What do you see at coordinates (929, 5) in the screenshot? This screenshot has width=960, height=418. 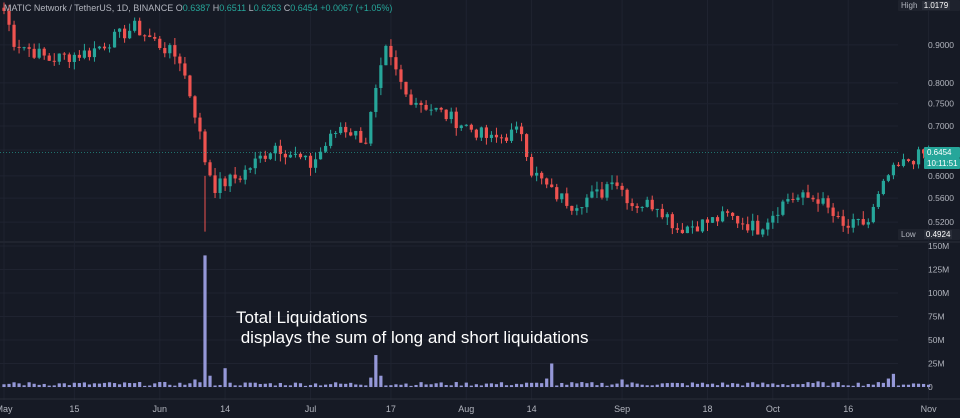 I see `high-price-tag: High 1.0179` at bounding box center [929, 5].